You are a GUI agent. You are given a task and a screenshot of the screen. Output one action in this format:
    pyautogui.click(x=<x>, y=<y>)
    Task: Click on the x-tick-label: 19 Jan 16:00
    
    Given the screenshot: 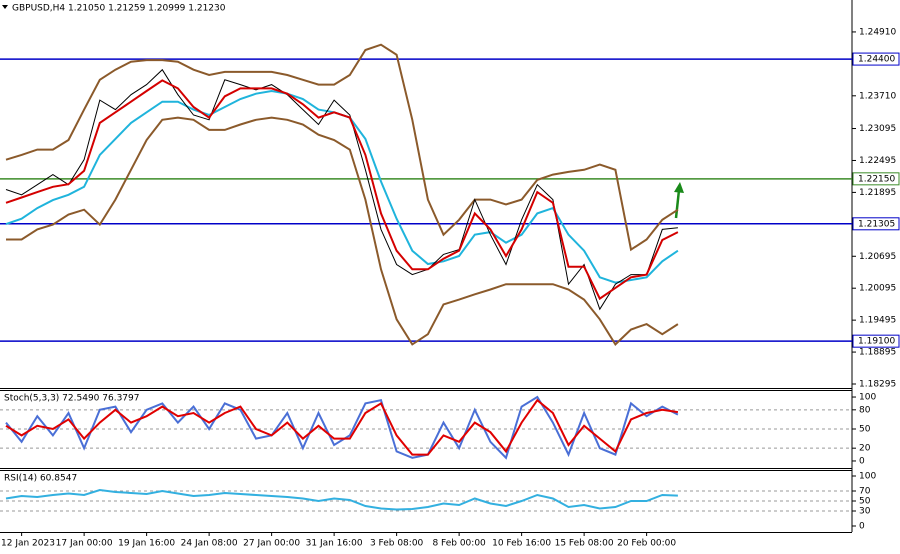 What is the action you would take?
    pyautogui.click(x=146, y=544)
    